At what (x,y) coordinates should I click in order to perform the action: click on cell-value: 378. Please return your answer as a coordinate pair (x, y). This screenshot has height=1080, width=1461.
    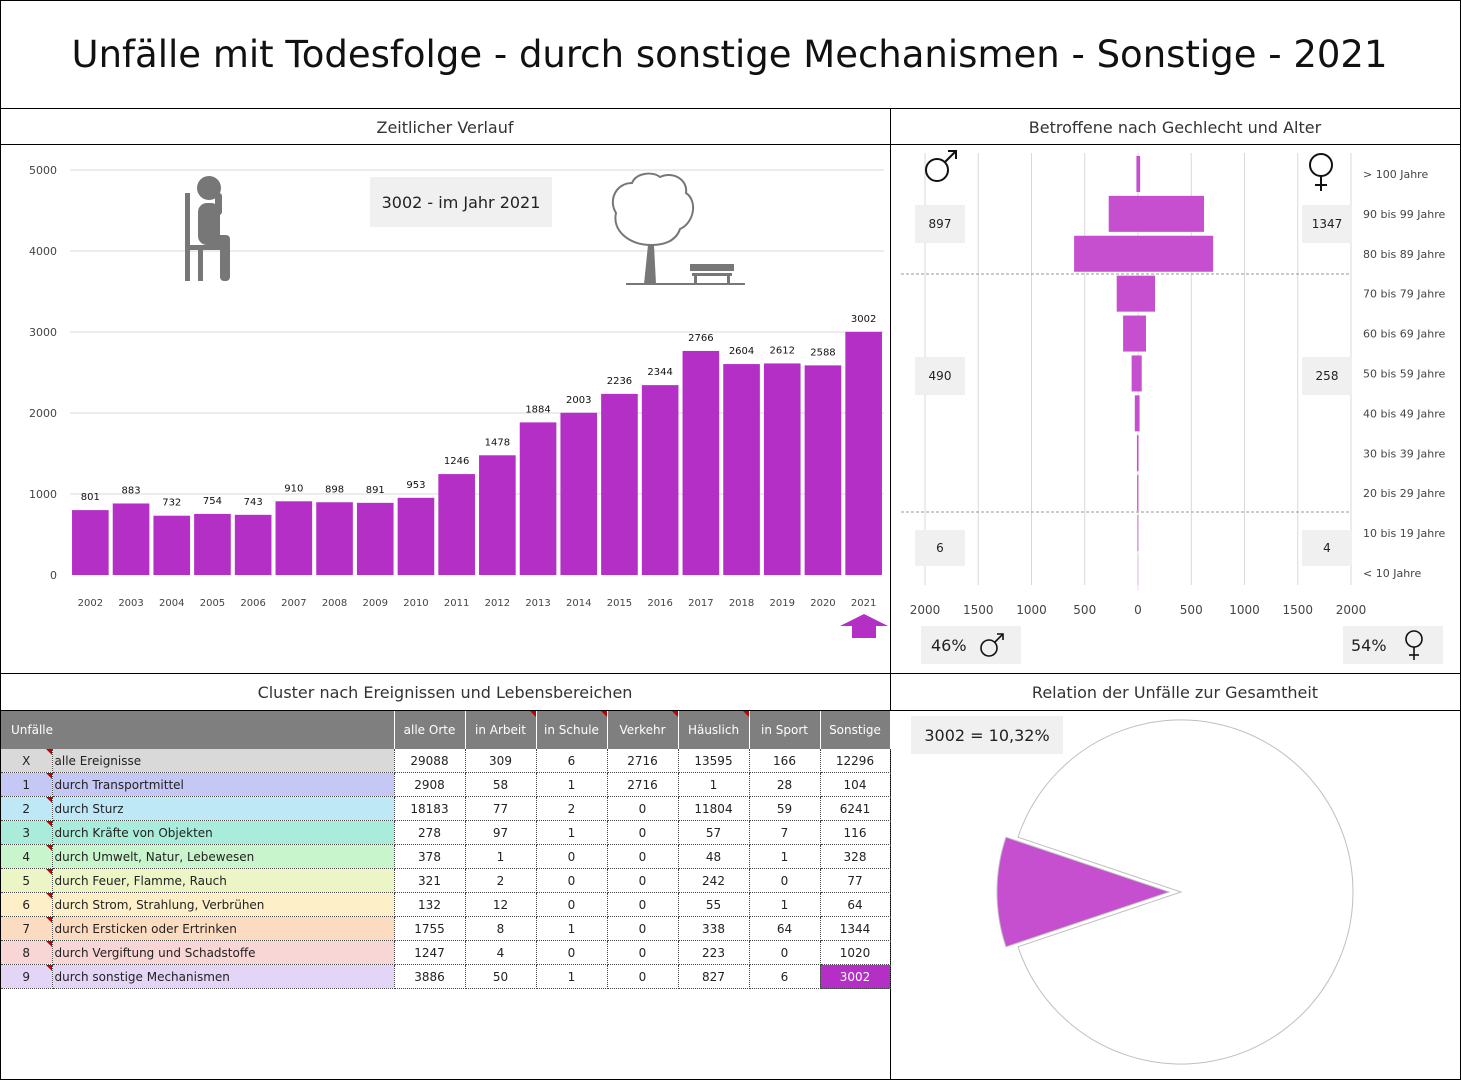
    Looking at the image, I should click on (430, 856).